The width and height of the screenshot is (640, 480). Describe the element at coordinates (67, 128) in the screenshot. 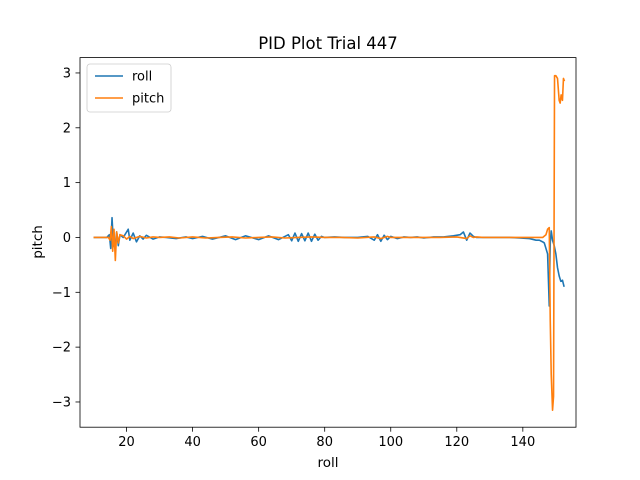

I see `y-tick-label: 2` at that location.